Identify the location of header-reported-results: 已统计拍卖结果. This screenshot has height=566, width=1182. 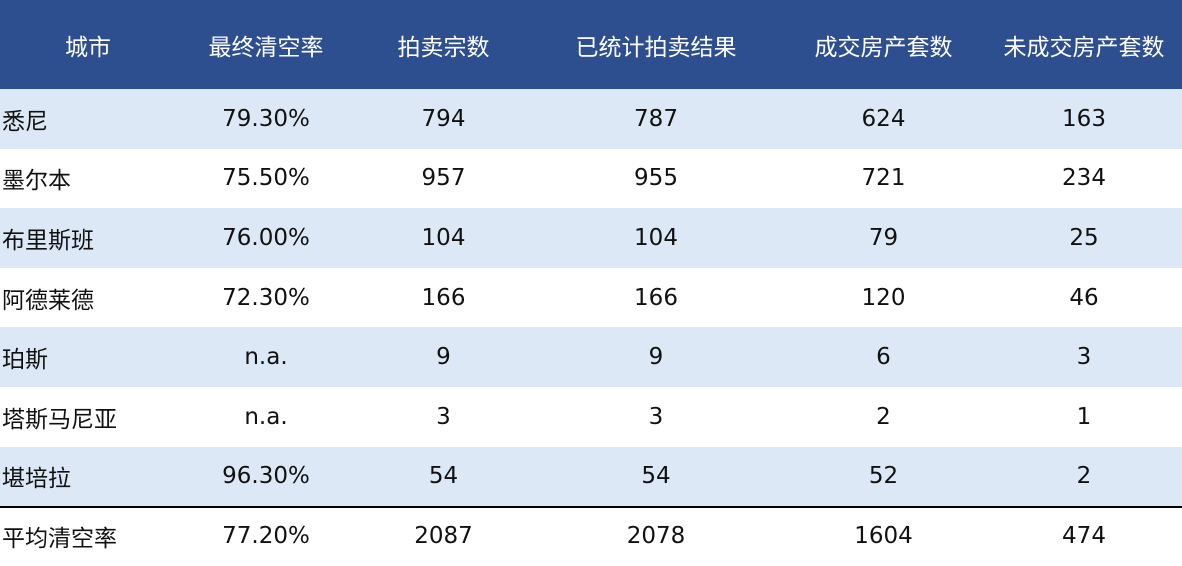
(656, 44).